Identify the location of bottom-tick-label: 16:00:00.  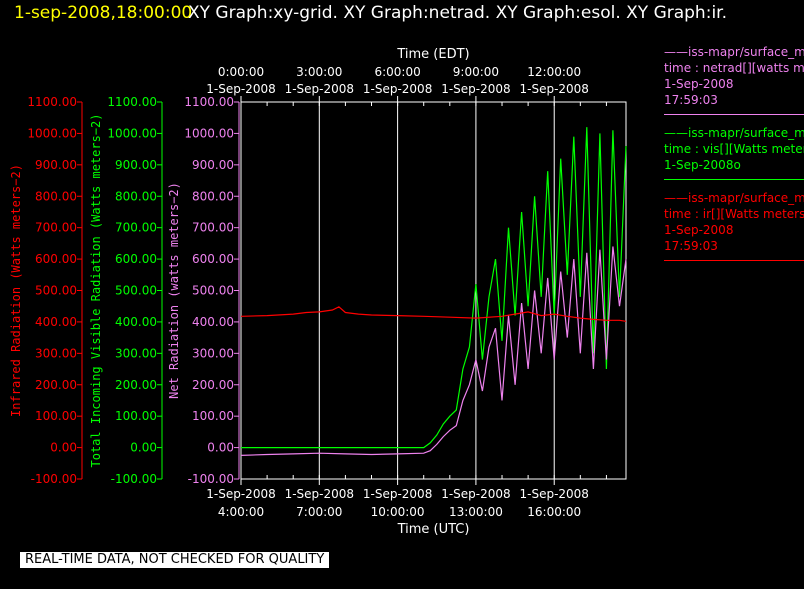
(554, 512).